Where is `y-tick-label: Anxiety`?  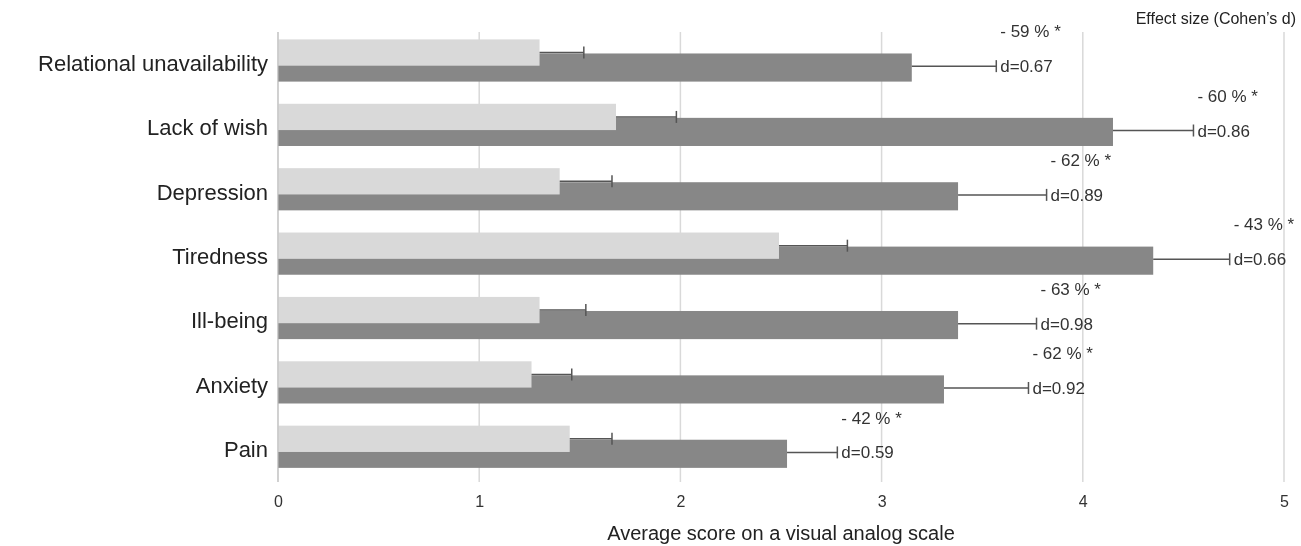
y-tick-label: Anxiety is located at coordinates (231, 385).